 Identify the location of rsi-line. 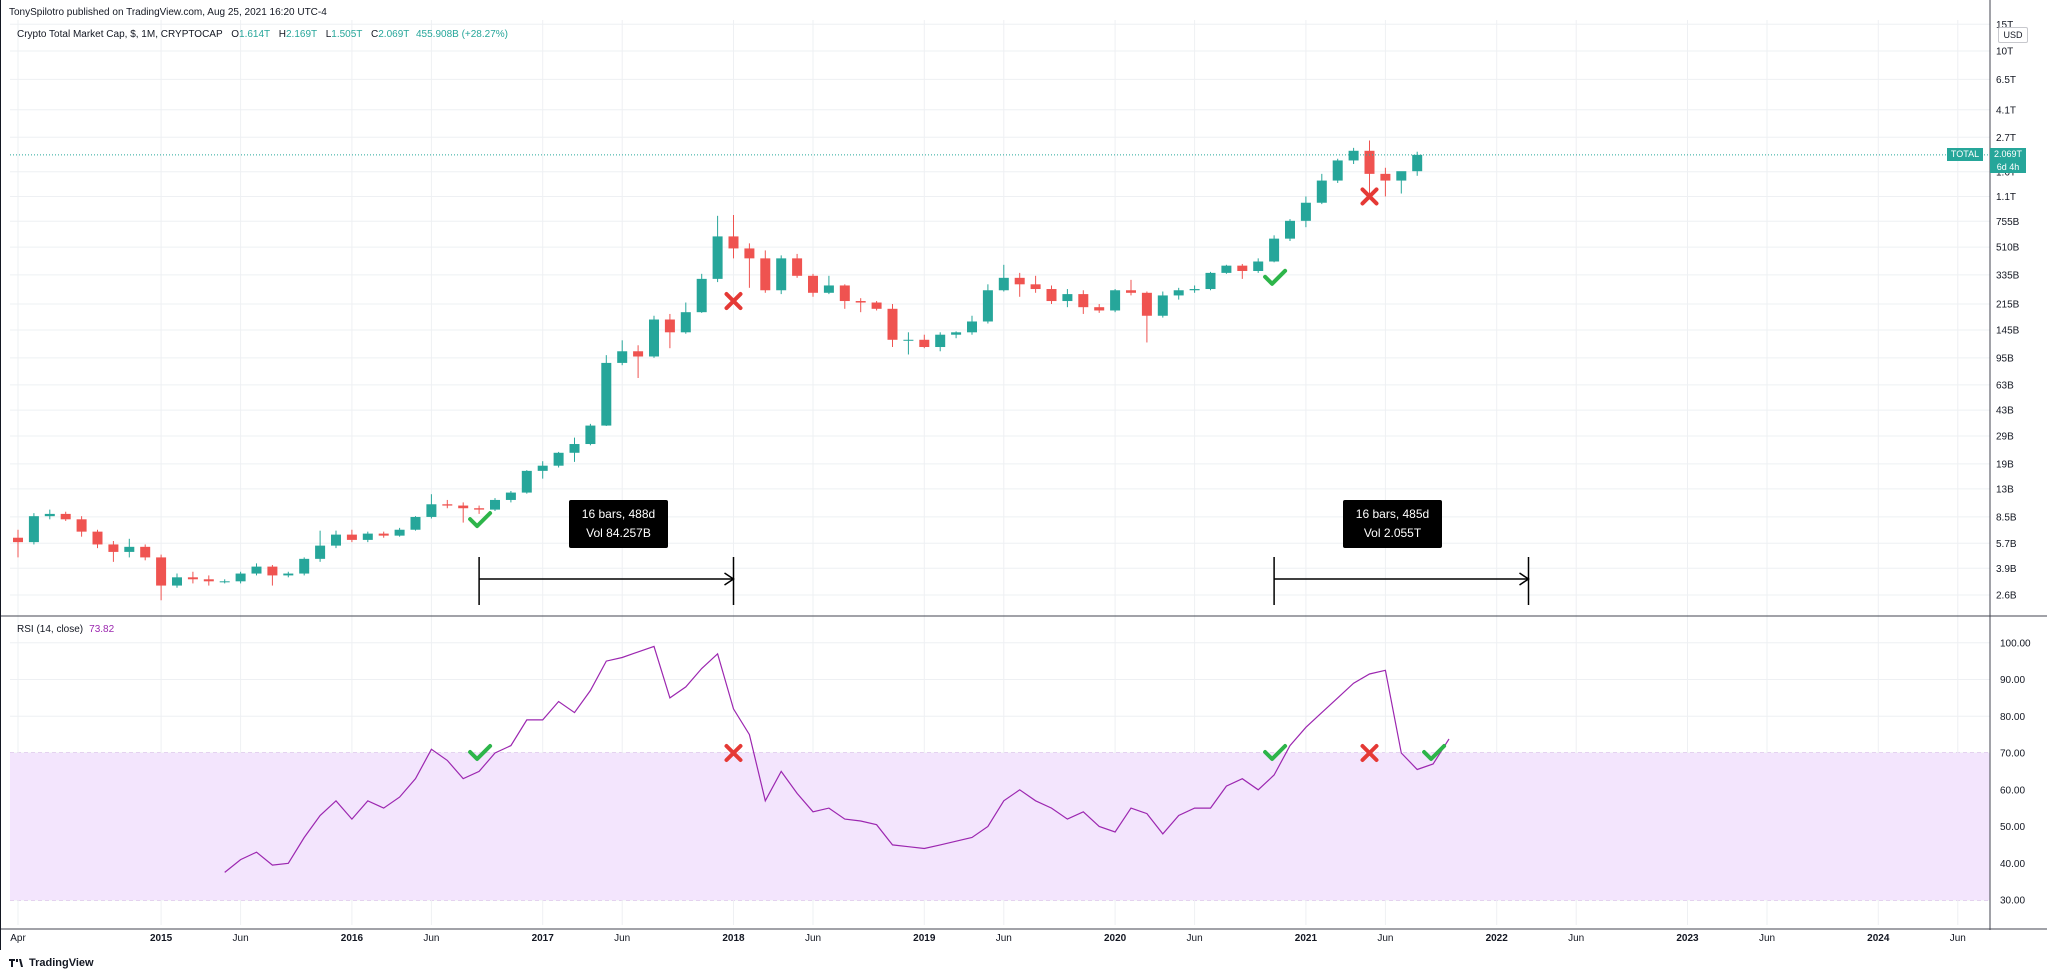
(837, 759).